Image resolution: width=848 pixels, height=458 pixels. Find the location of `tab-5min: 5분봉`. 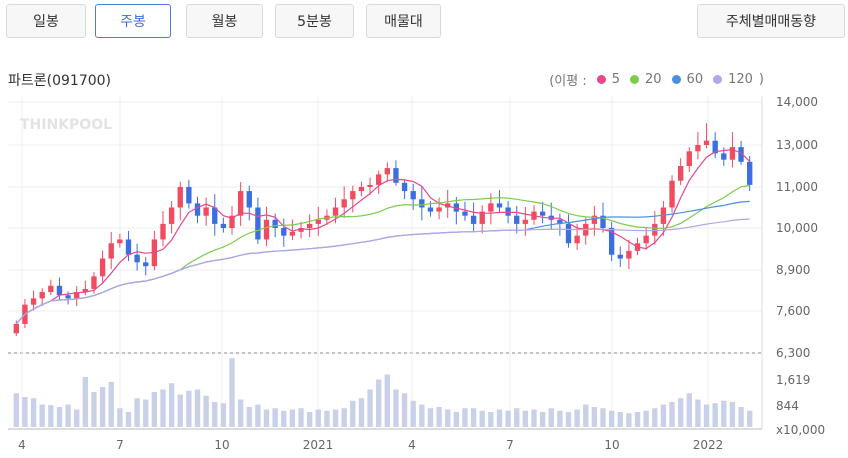

tab-5min: 5분봉 is located at coordinates (314, 21).